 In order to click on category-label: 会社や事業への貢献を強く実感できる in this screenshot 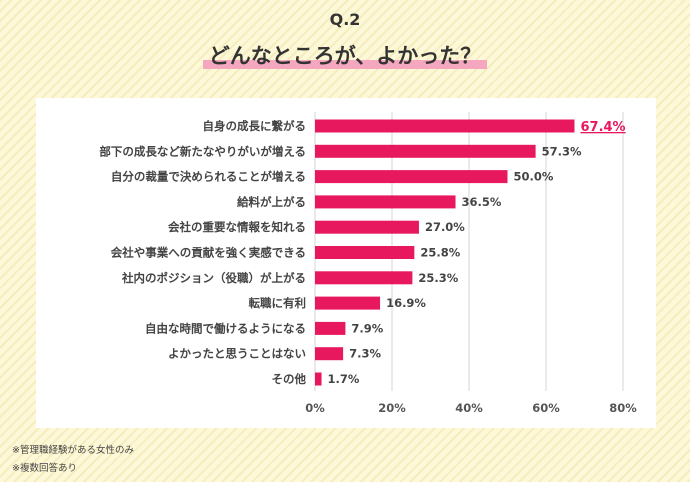, I will do `click(208, 253)`.